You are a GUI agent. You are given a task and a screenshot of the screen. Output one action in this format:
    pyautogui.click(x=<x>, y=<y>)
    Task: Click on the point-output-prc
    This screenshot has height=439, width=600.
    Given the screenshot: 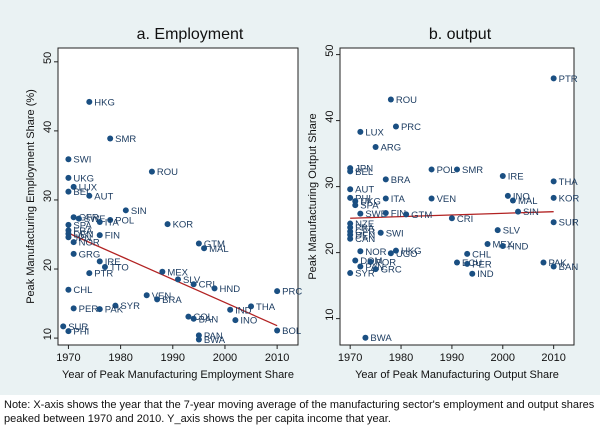 What is the action you would take?
    pyautogui.click(x=395, y=126)
    